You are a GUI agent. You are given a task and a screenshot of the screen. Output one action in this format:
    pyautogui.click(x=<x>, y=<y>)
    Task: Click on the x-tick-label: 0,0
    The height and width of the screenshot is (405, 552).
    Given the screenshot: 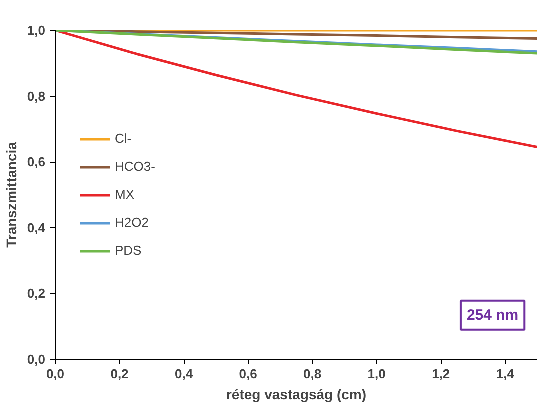 What is the action you would take?
    pyautogui.click(x=55, y=374)
    